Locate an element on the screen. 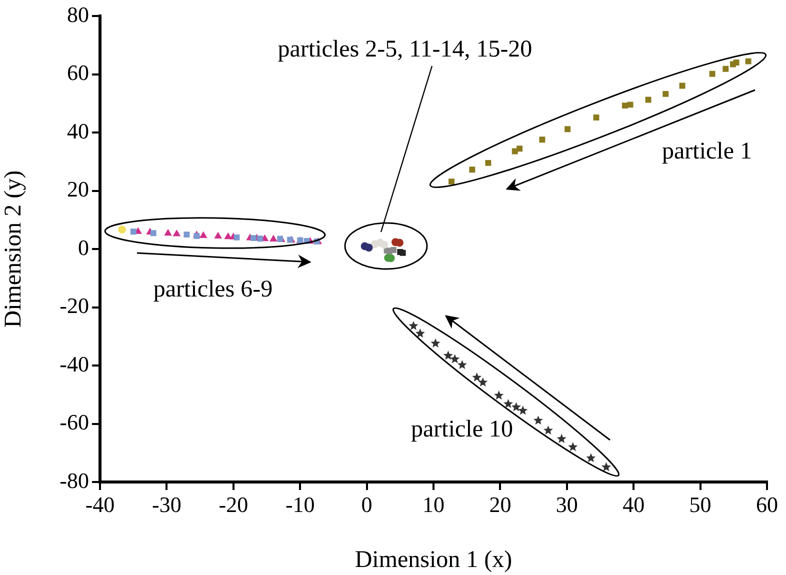 The image size is (786, 575). x-tick-label: 0 is located at coordinates (366, 504).